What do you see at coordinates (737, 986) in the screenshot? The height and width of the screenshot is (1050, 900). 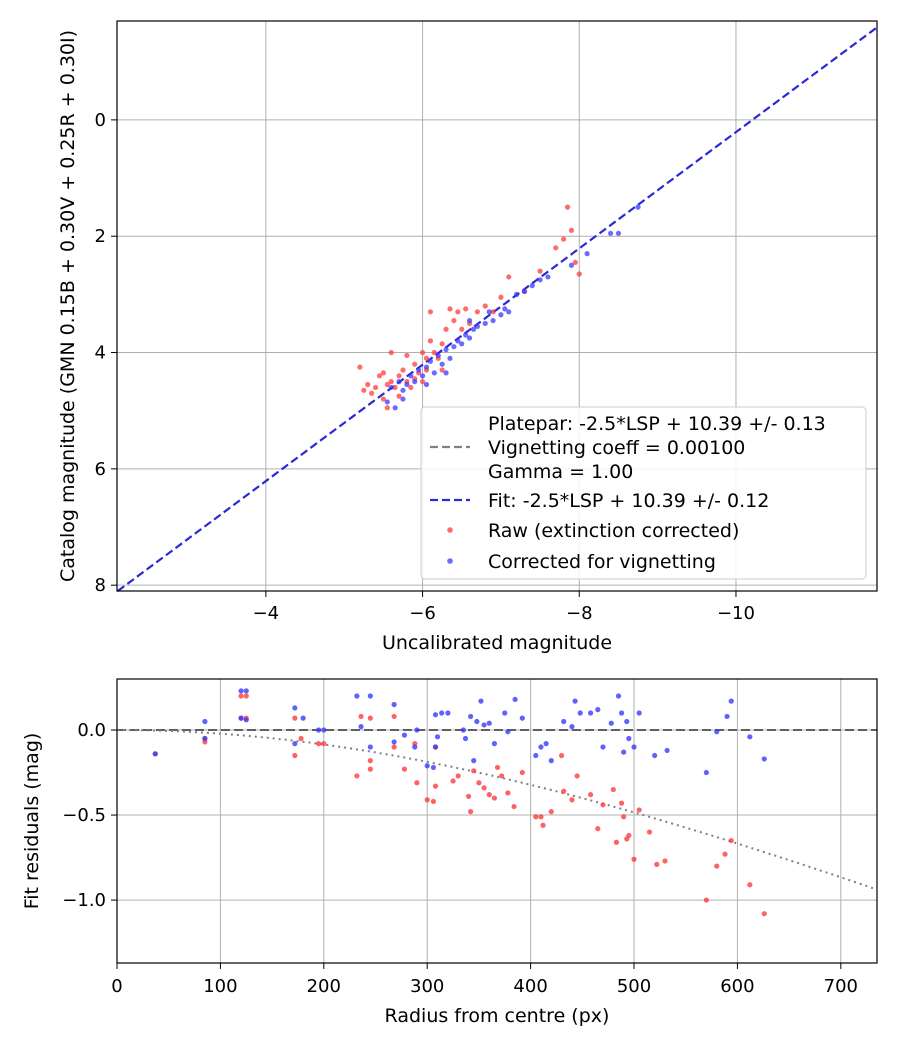 I see `bottom-x-tick-label: 600` at bounding box center [737, 986].